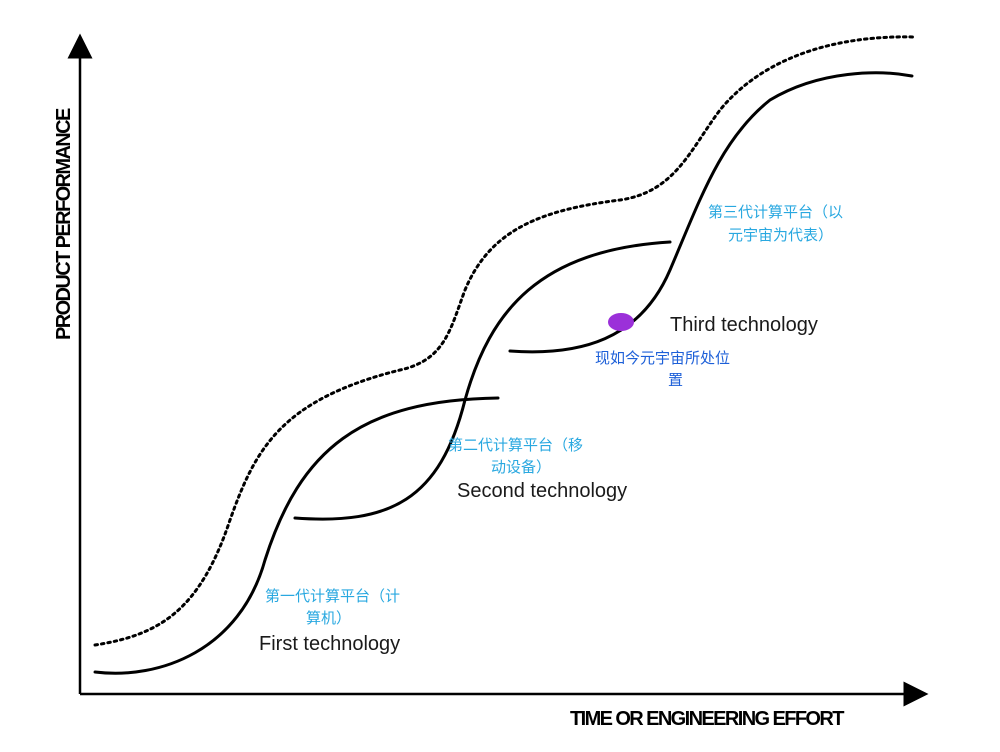 This screenshot has width=1000, height=752. I want to click on second-platform-cn-line1: 第二代计算平台（移, so click(515, 445).